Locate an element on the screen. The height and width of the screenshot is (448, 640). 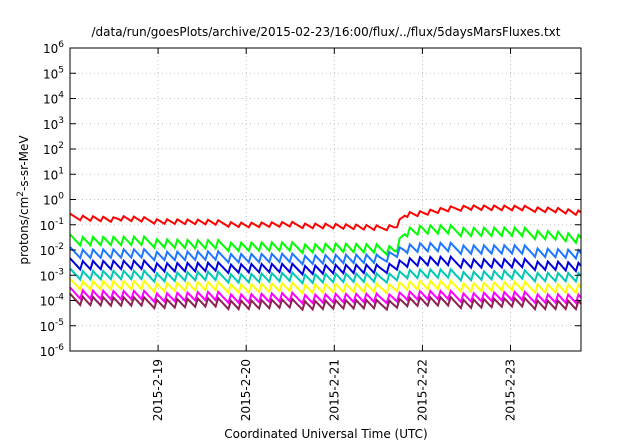
y-tick-label: 10¹ is located at coordinates (53, 174).